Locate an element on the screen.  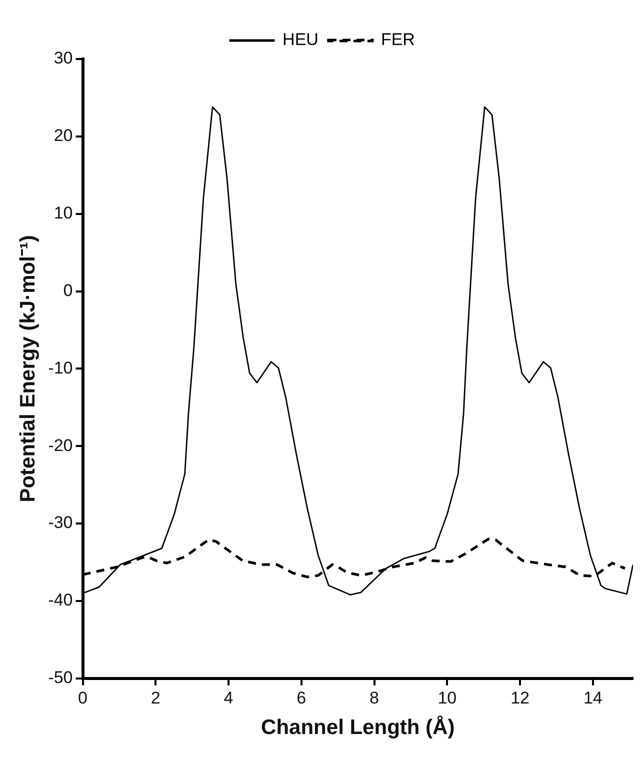
legend-label: HEU is located at coordinates (300, 40).